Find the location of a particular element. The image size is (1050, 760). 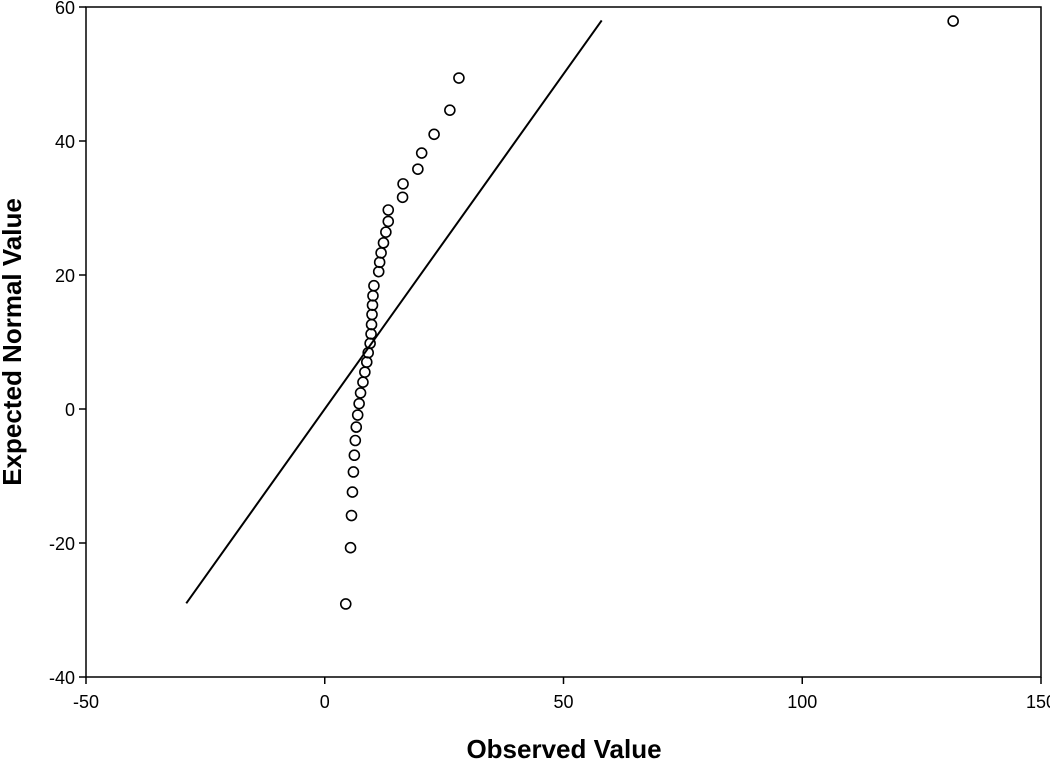

y-axis-ticks: -40 -20 0 20 40 60 is located at coordinates (67, 344).